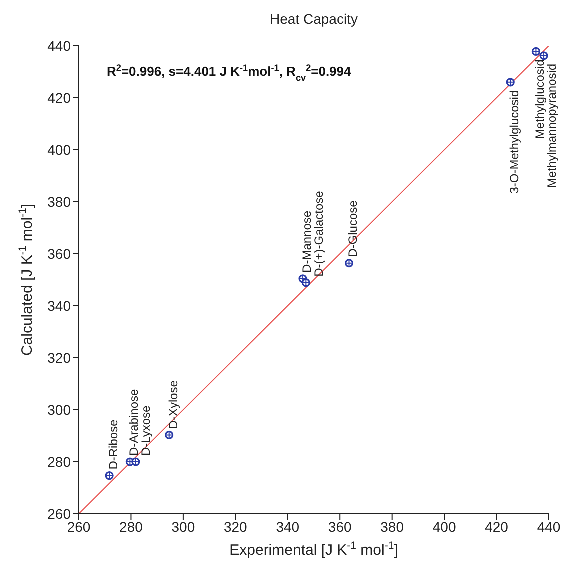 The image size is (571, 571). What do you see at coordinates (60, 254) in the screenshot?
I see `y-tick-label: 360` at bounding box center [60, 254].